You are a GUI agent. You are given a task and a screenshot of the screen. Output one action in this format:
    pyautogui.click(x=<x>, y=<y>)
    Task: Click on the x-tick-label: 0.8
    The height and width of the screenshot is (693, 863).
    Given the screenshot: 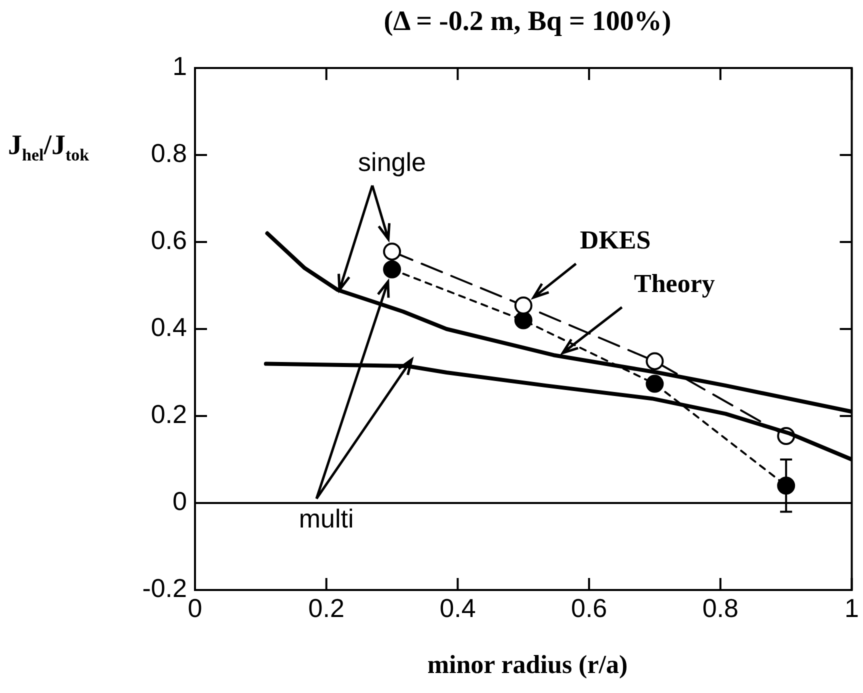 What is the action you would take?
    pyautogui.click(x=720, y=607)
    